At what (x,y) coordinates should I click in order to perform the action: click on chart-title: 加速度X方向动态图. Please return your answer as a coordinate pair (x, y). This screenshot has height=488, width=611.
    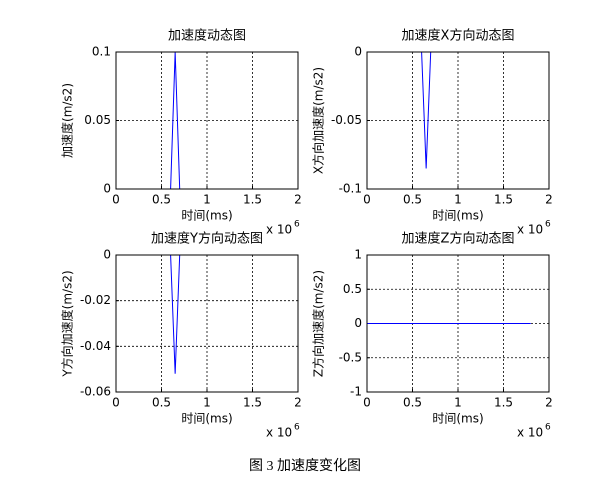
    Looking at the image, I should click on (458, 36).